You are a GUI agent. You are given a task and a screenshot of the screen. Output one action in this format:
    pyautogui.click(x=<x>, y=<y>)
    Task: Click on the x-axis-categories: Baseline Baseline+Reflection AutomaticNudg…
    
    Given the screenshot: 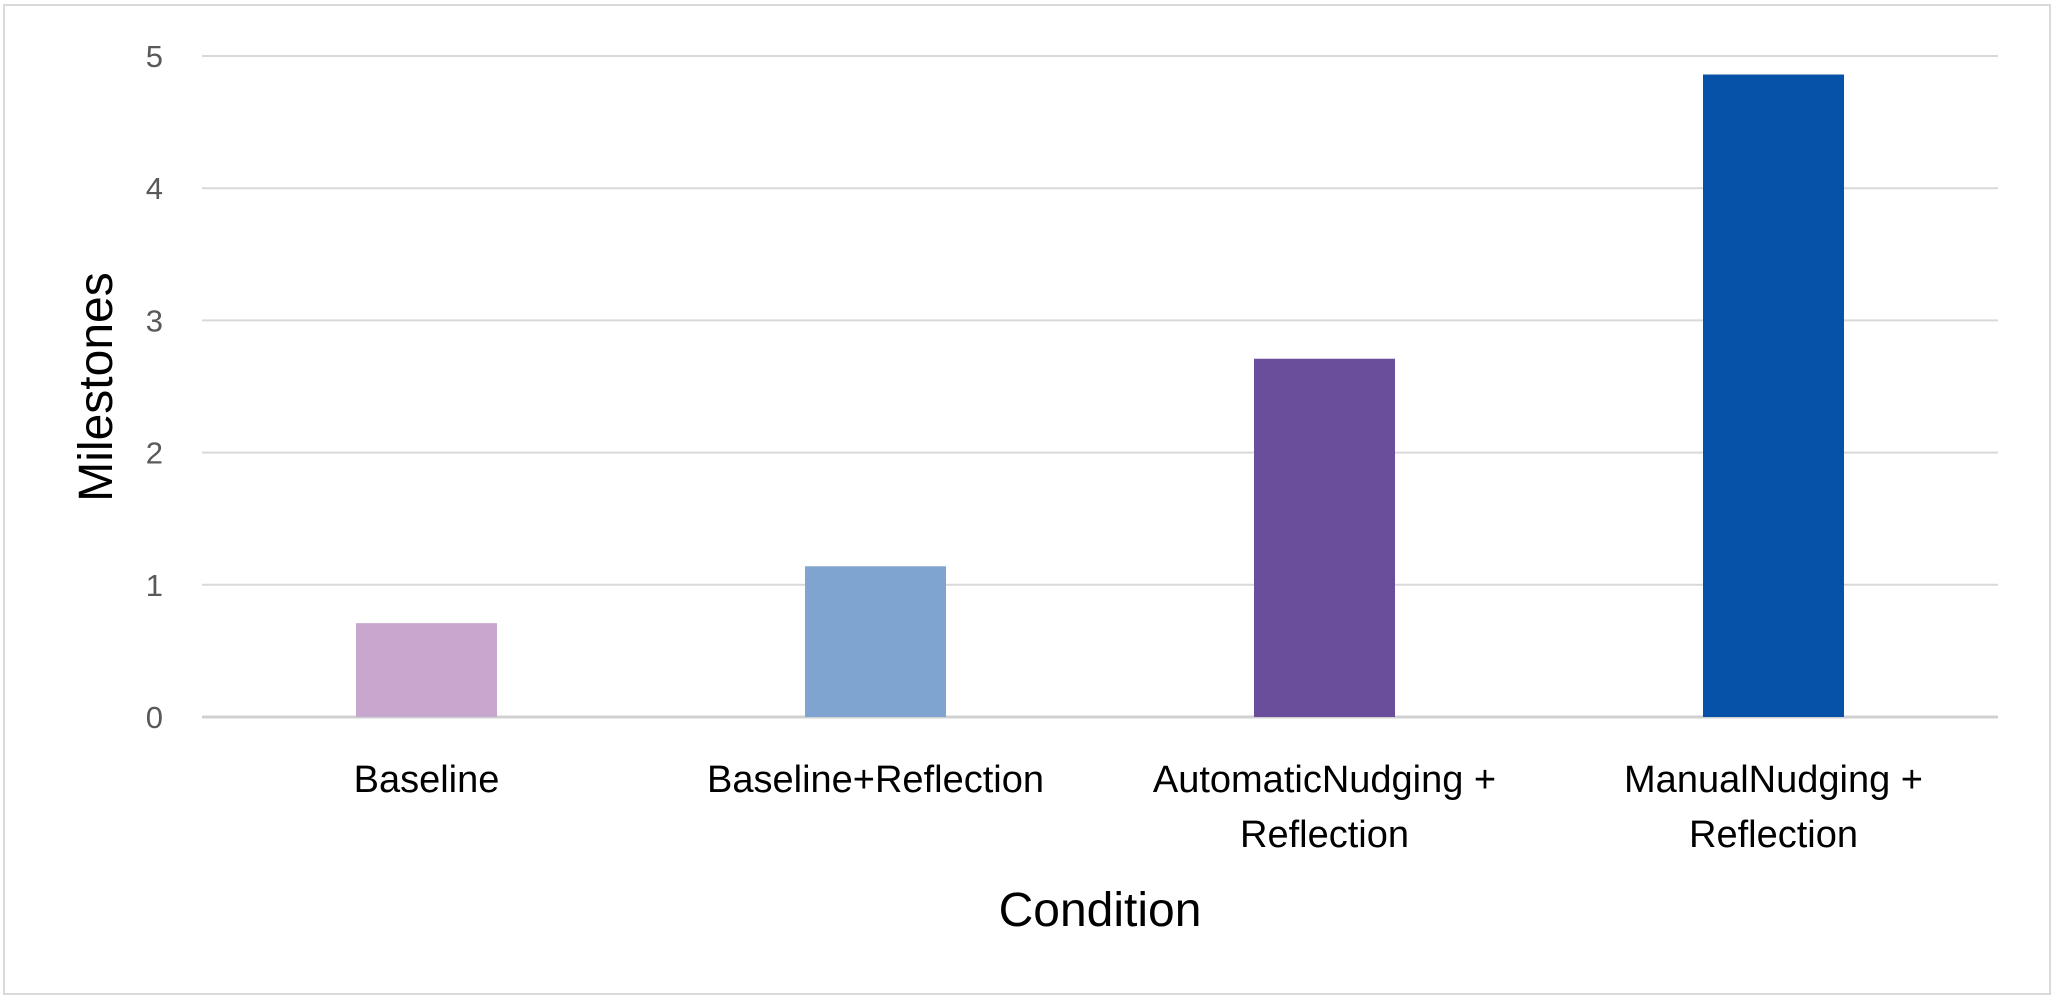 What is the action you would take?
    pyautogui.click(x=1138, y=807)
    